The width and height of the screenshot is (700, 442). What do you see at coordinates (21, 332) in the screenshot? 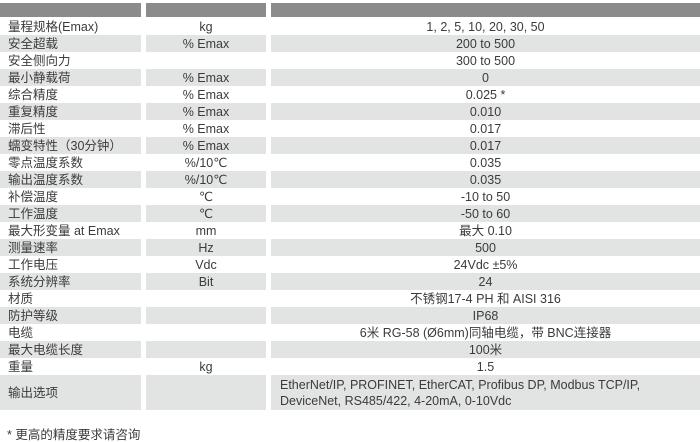
I see `spec-name-cell: 电缆` at bounding box center [21, 332].